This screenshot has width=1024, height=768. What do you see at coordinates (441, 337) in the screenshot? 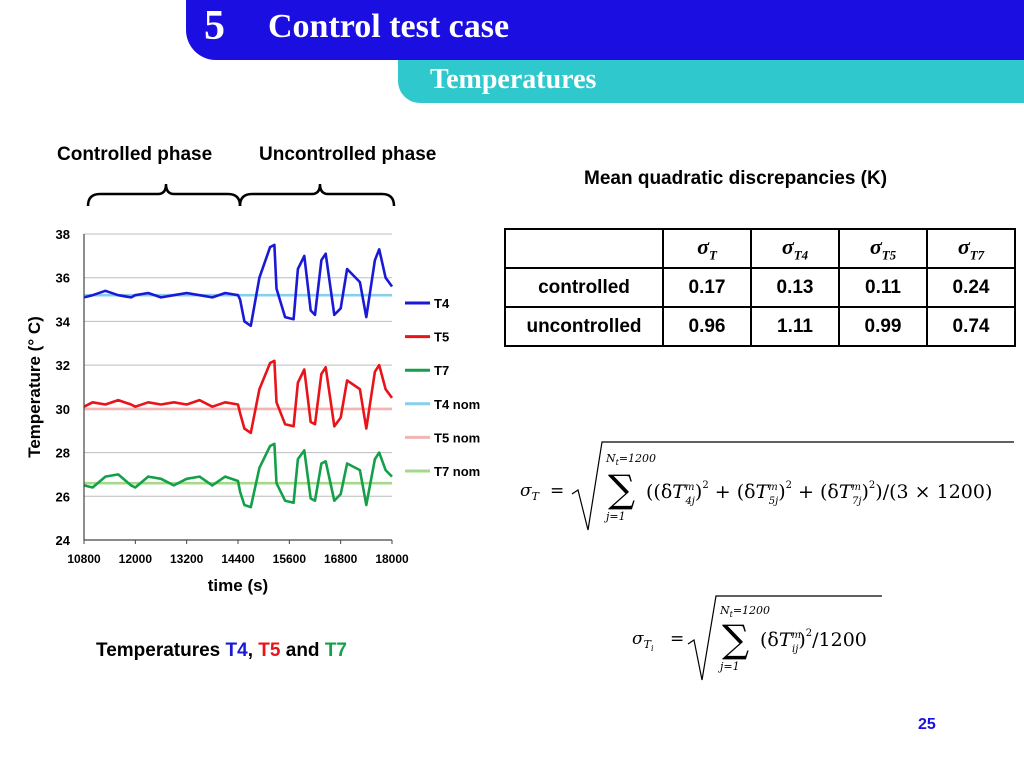
I see `legend-label: T5` at bounding box center [441, 337].